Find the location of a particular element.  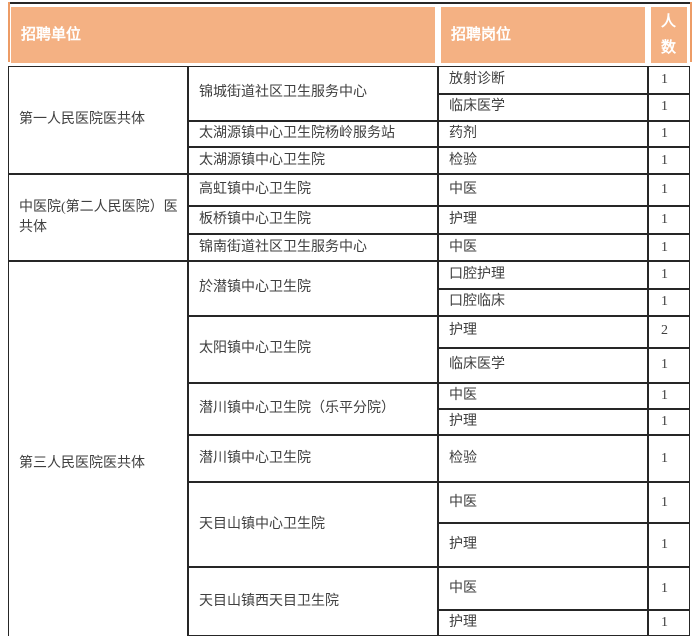

table-row: 太湖源镇中心卫生院 检验 1 is located at coordinates (349, 161).